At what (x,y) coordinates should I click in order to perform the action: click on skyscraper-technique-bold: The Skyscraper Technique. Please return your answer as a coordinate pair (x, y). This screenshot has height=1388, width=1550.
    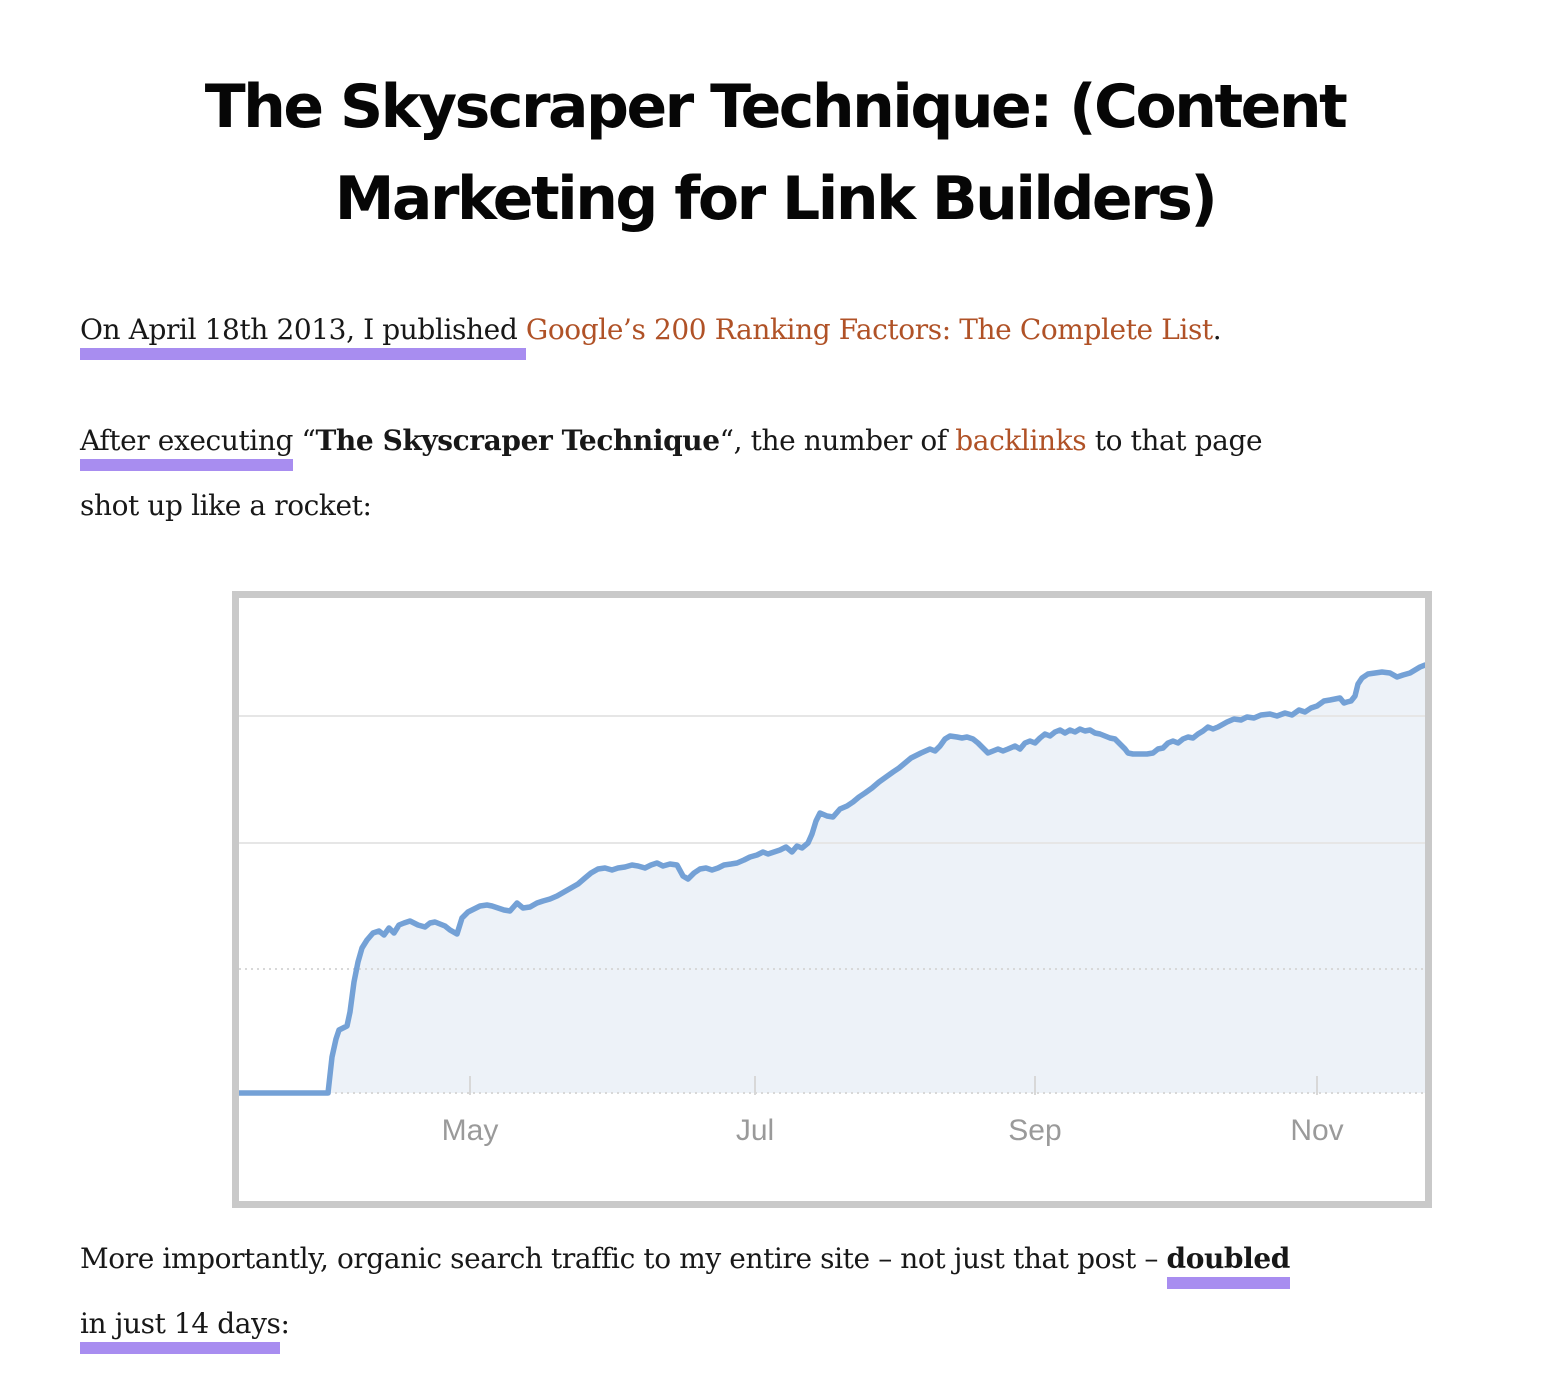
    Looking at the image, I should click on (517, 440).